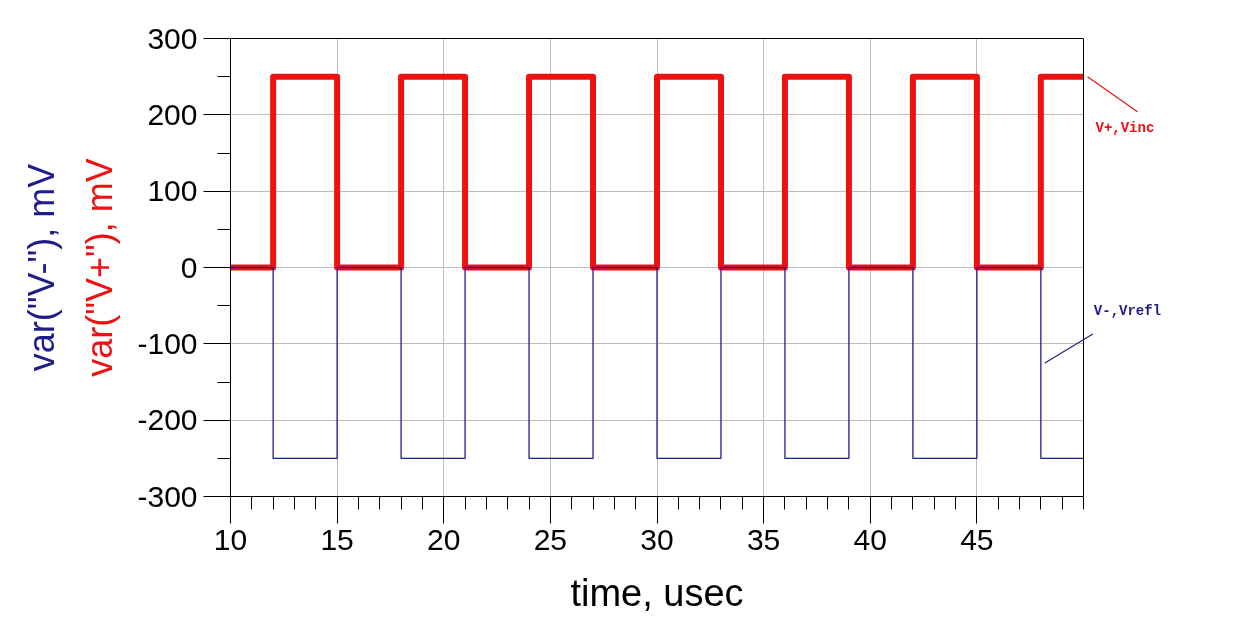 Image resolution: width=1252 pixels, height=636 pixels. I want to click on y-tick-label: 200, so click(172, 114).